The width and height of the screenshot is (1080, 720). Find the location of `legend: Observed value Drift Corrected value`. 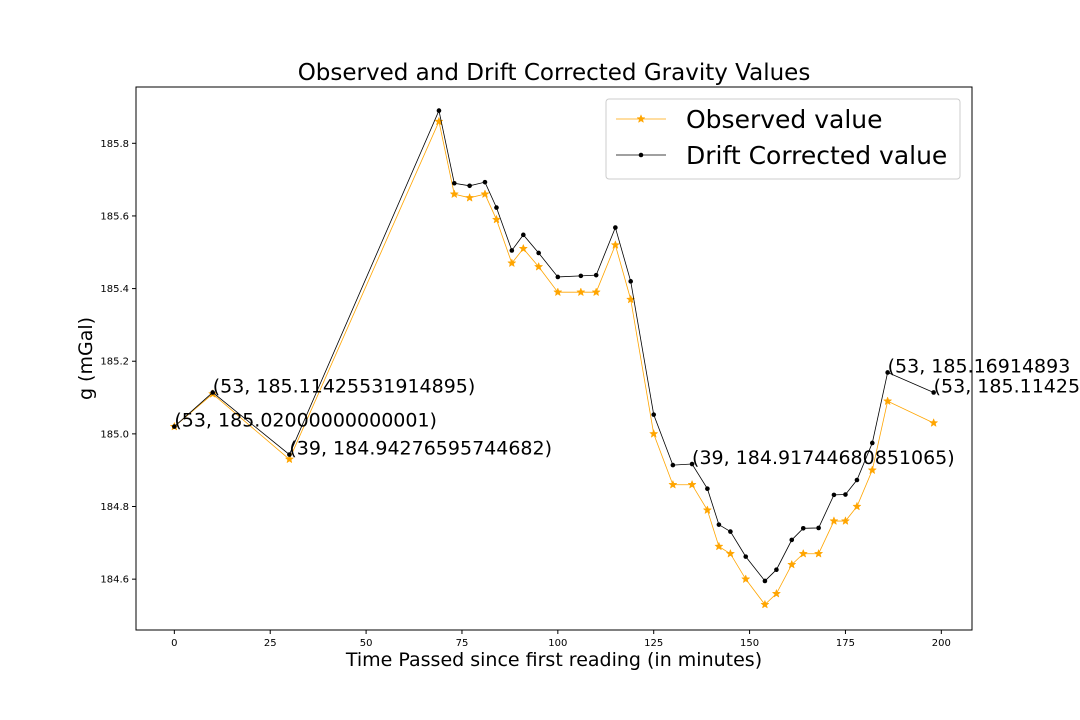

legend: Observed value Drift Corrected value is located at coordinates (783, 139).